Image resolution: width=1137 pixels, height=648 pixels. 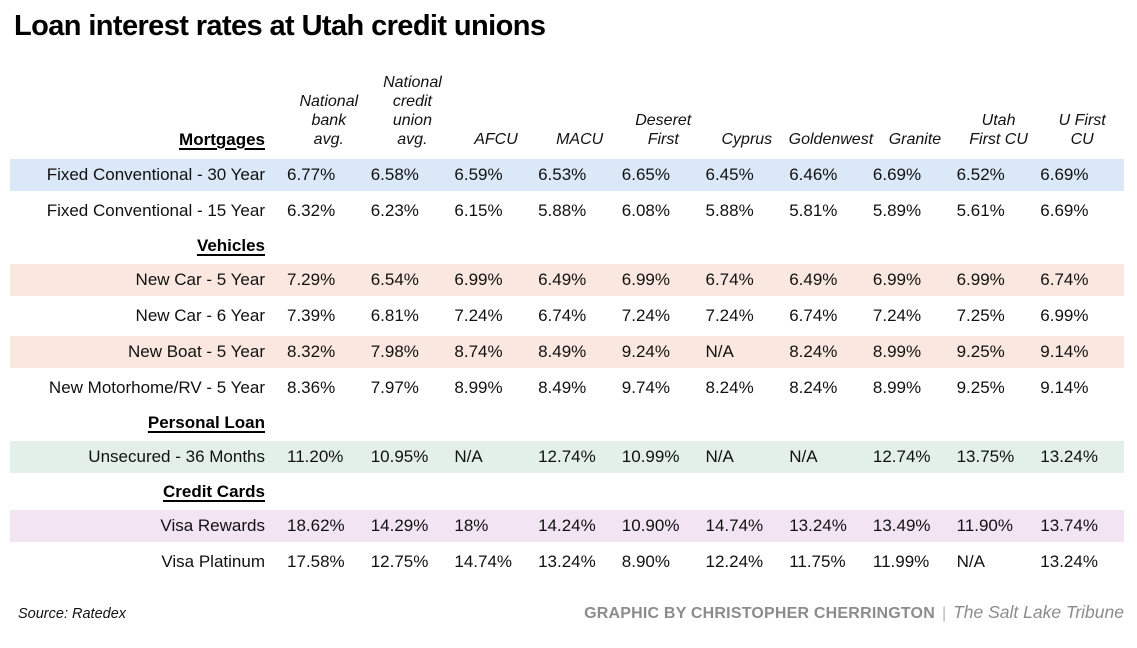 What do you see at coordinates (155, 174) in the screenshot?
I see `row-label: Fixed Conventional - 30 Year` at bounding box center [155, 174].